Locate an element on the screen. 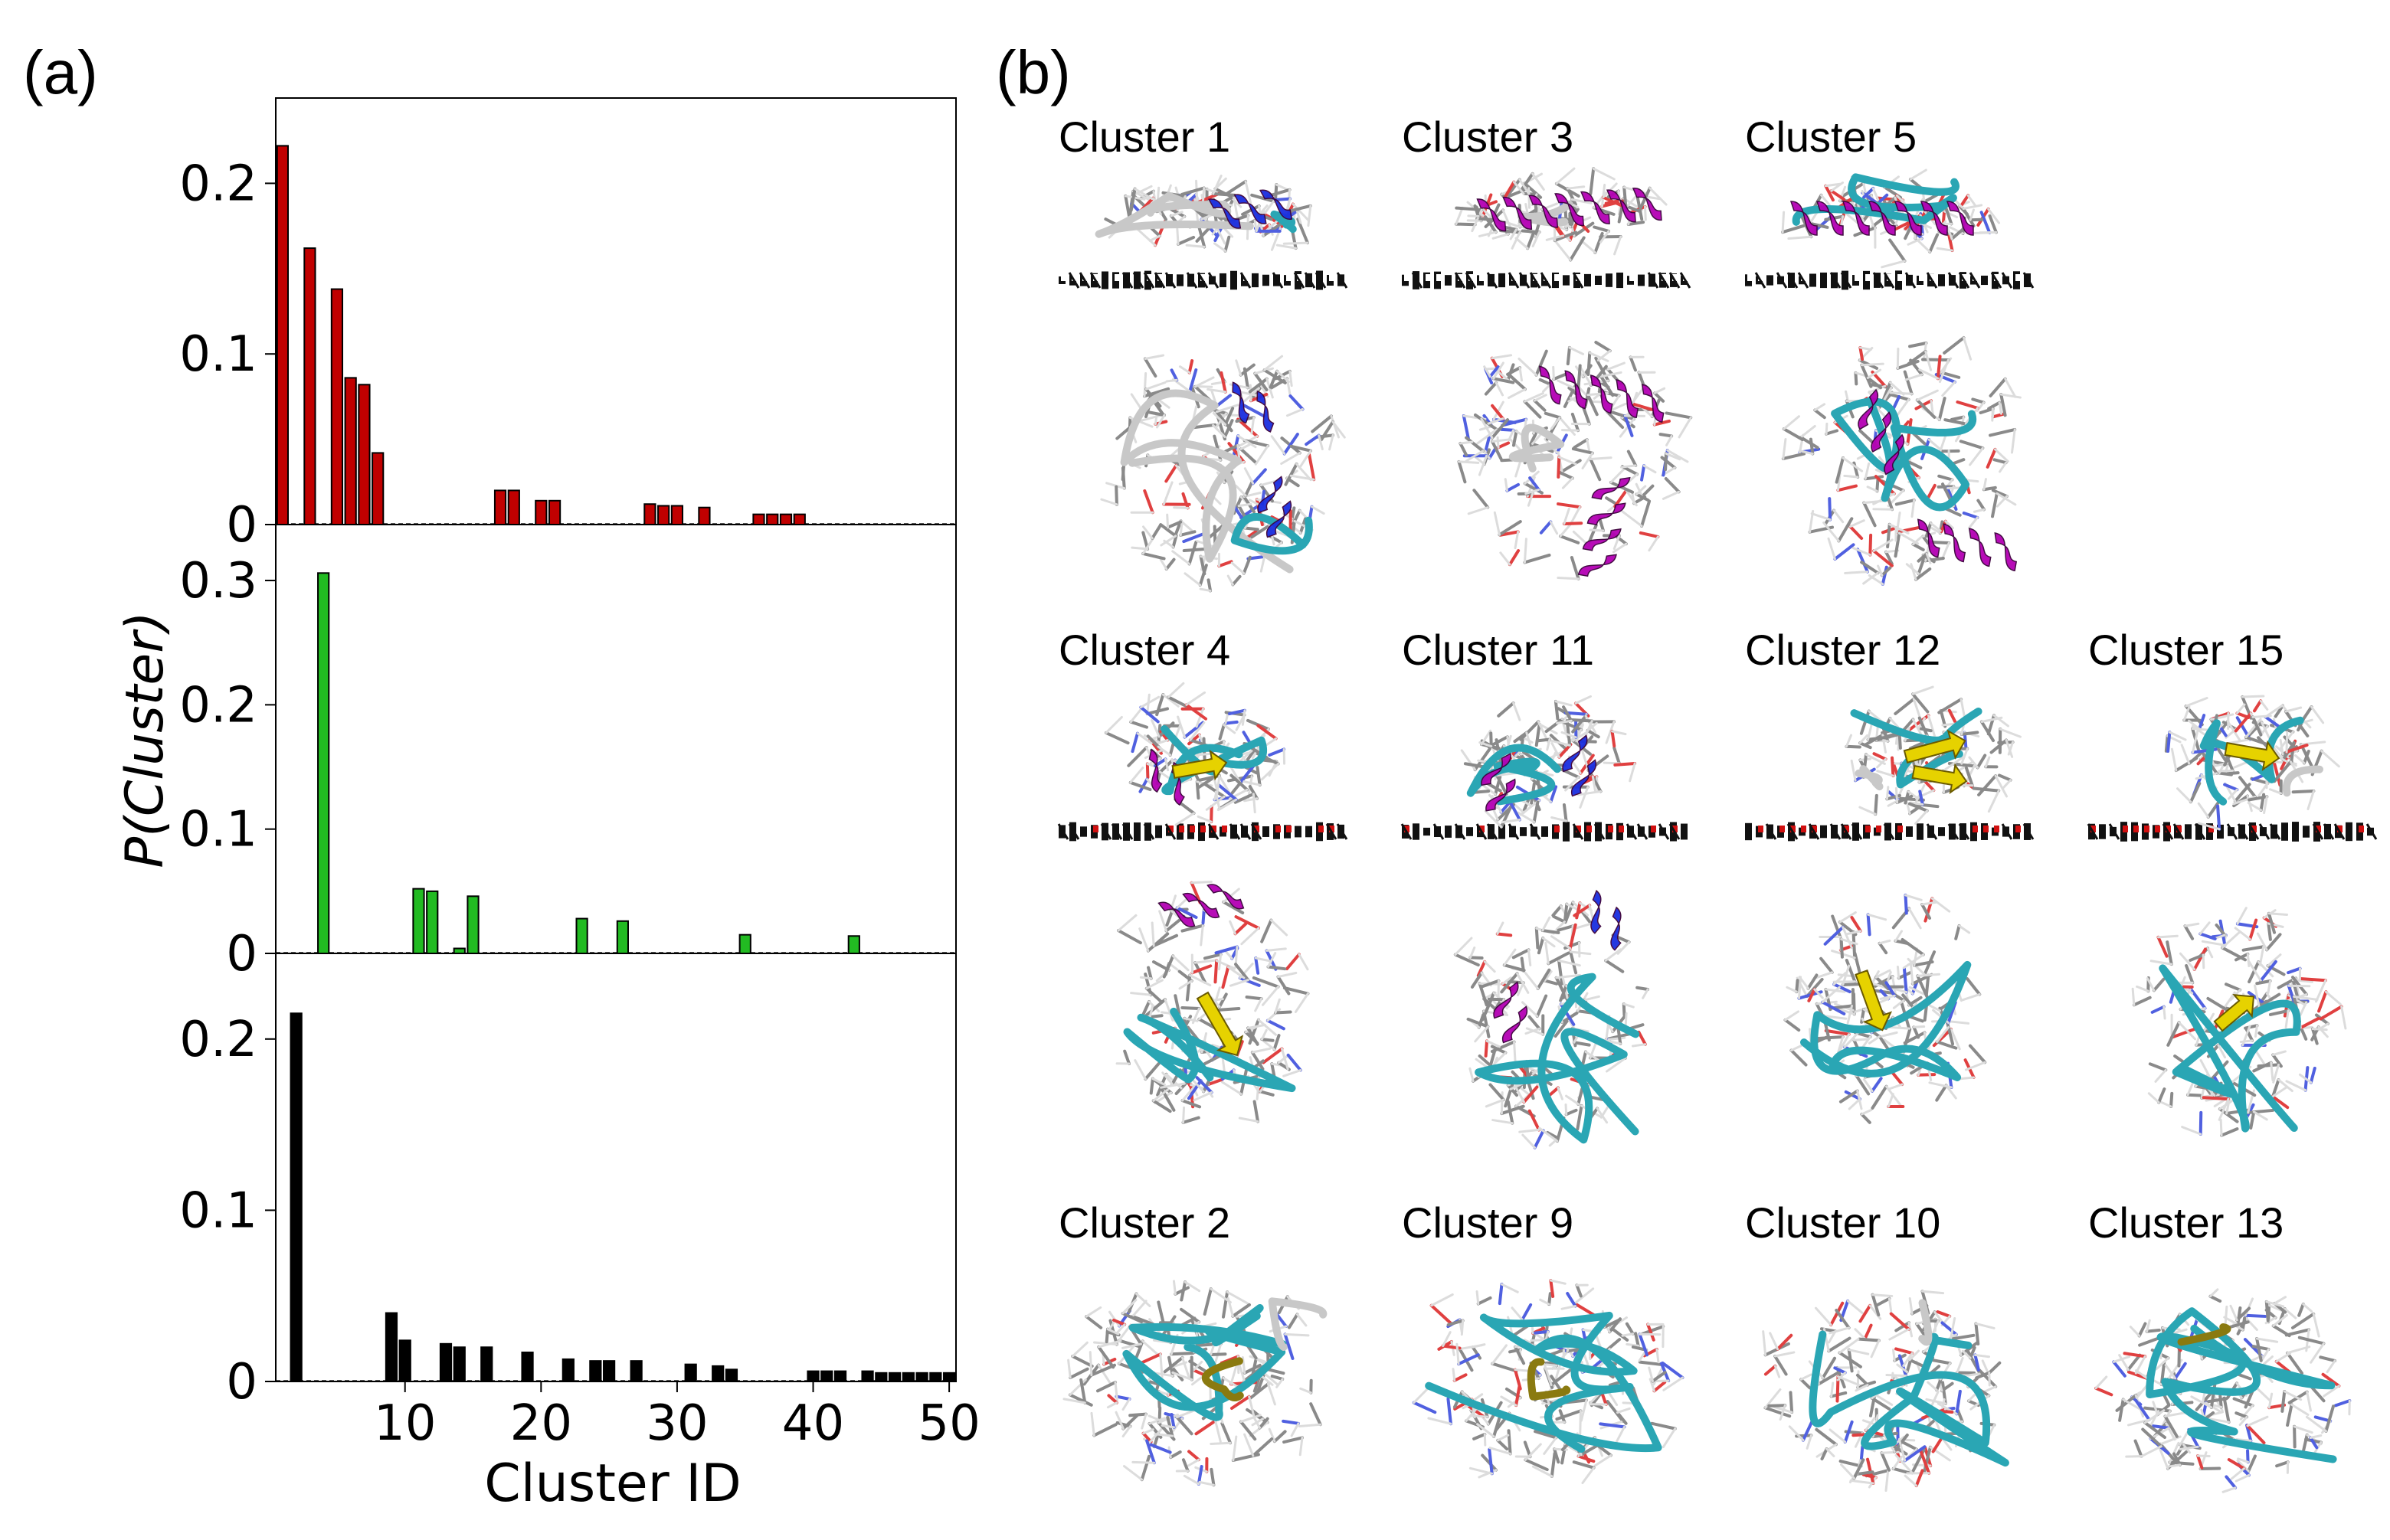 This screenshot has height=1540, width=2390. cluster-label: Cluster 2 is located at coordinates (1145, 1222).